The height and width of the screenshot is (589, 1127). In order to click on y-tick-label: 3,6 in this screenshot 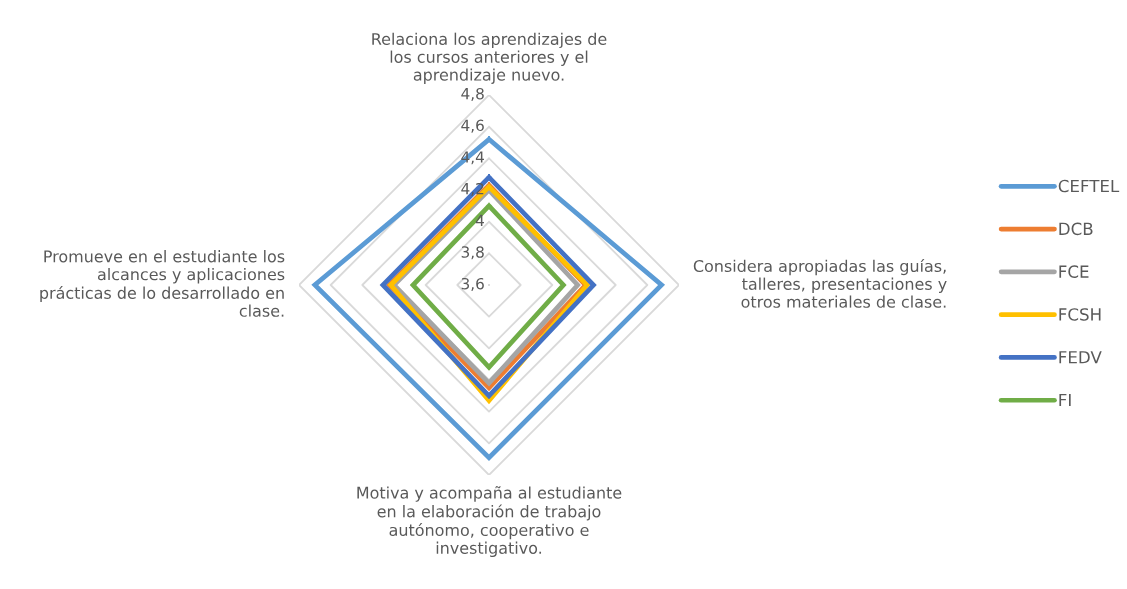, I will do `click(472, 284)`.